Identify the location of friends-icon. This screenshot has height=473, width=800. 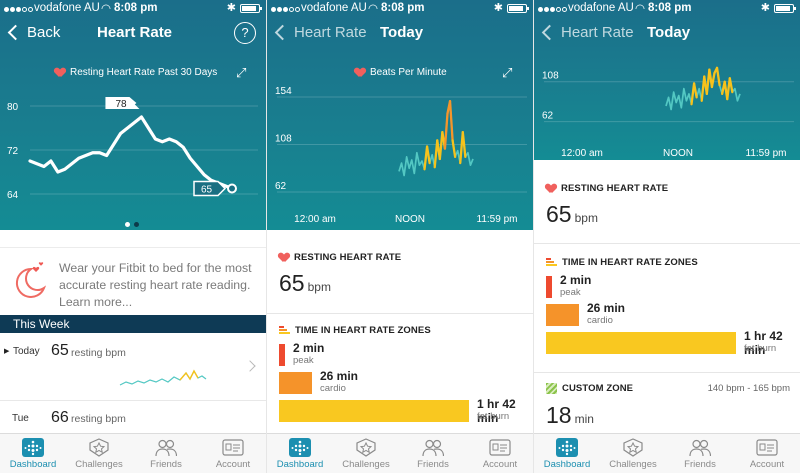
(433, 448).